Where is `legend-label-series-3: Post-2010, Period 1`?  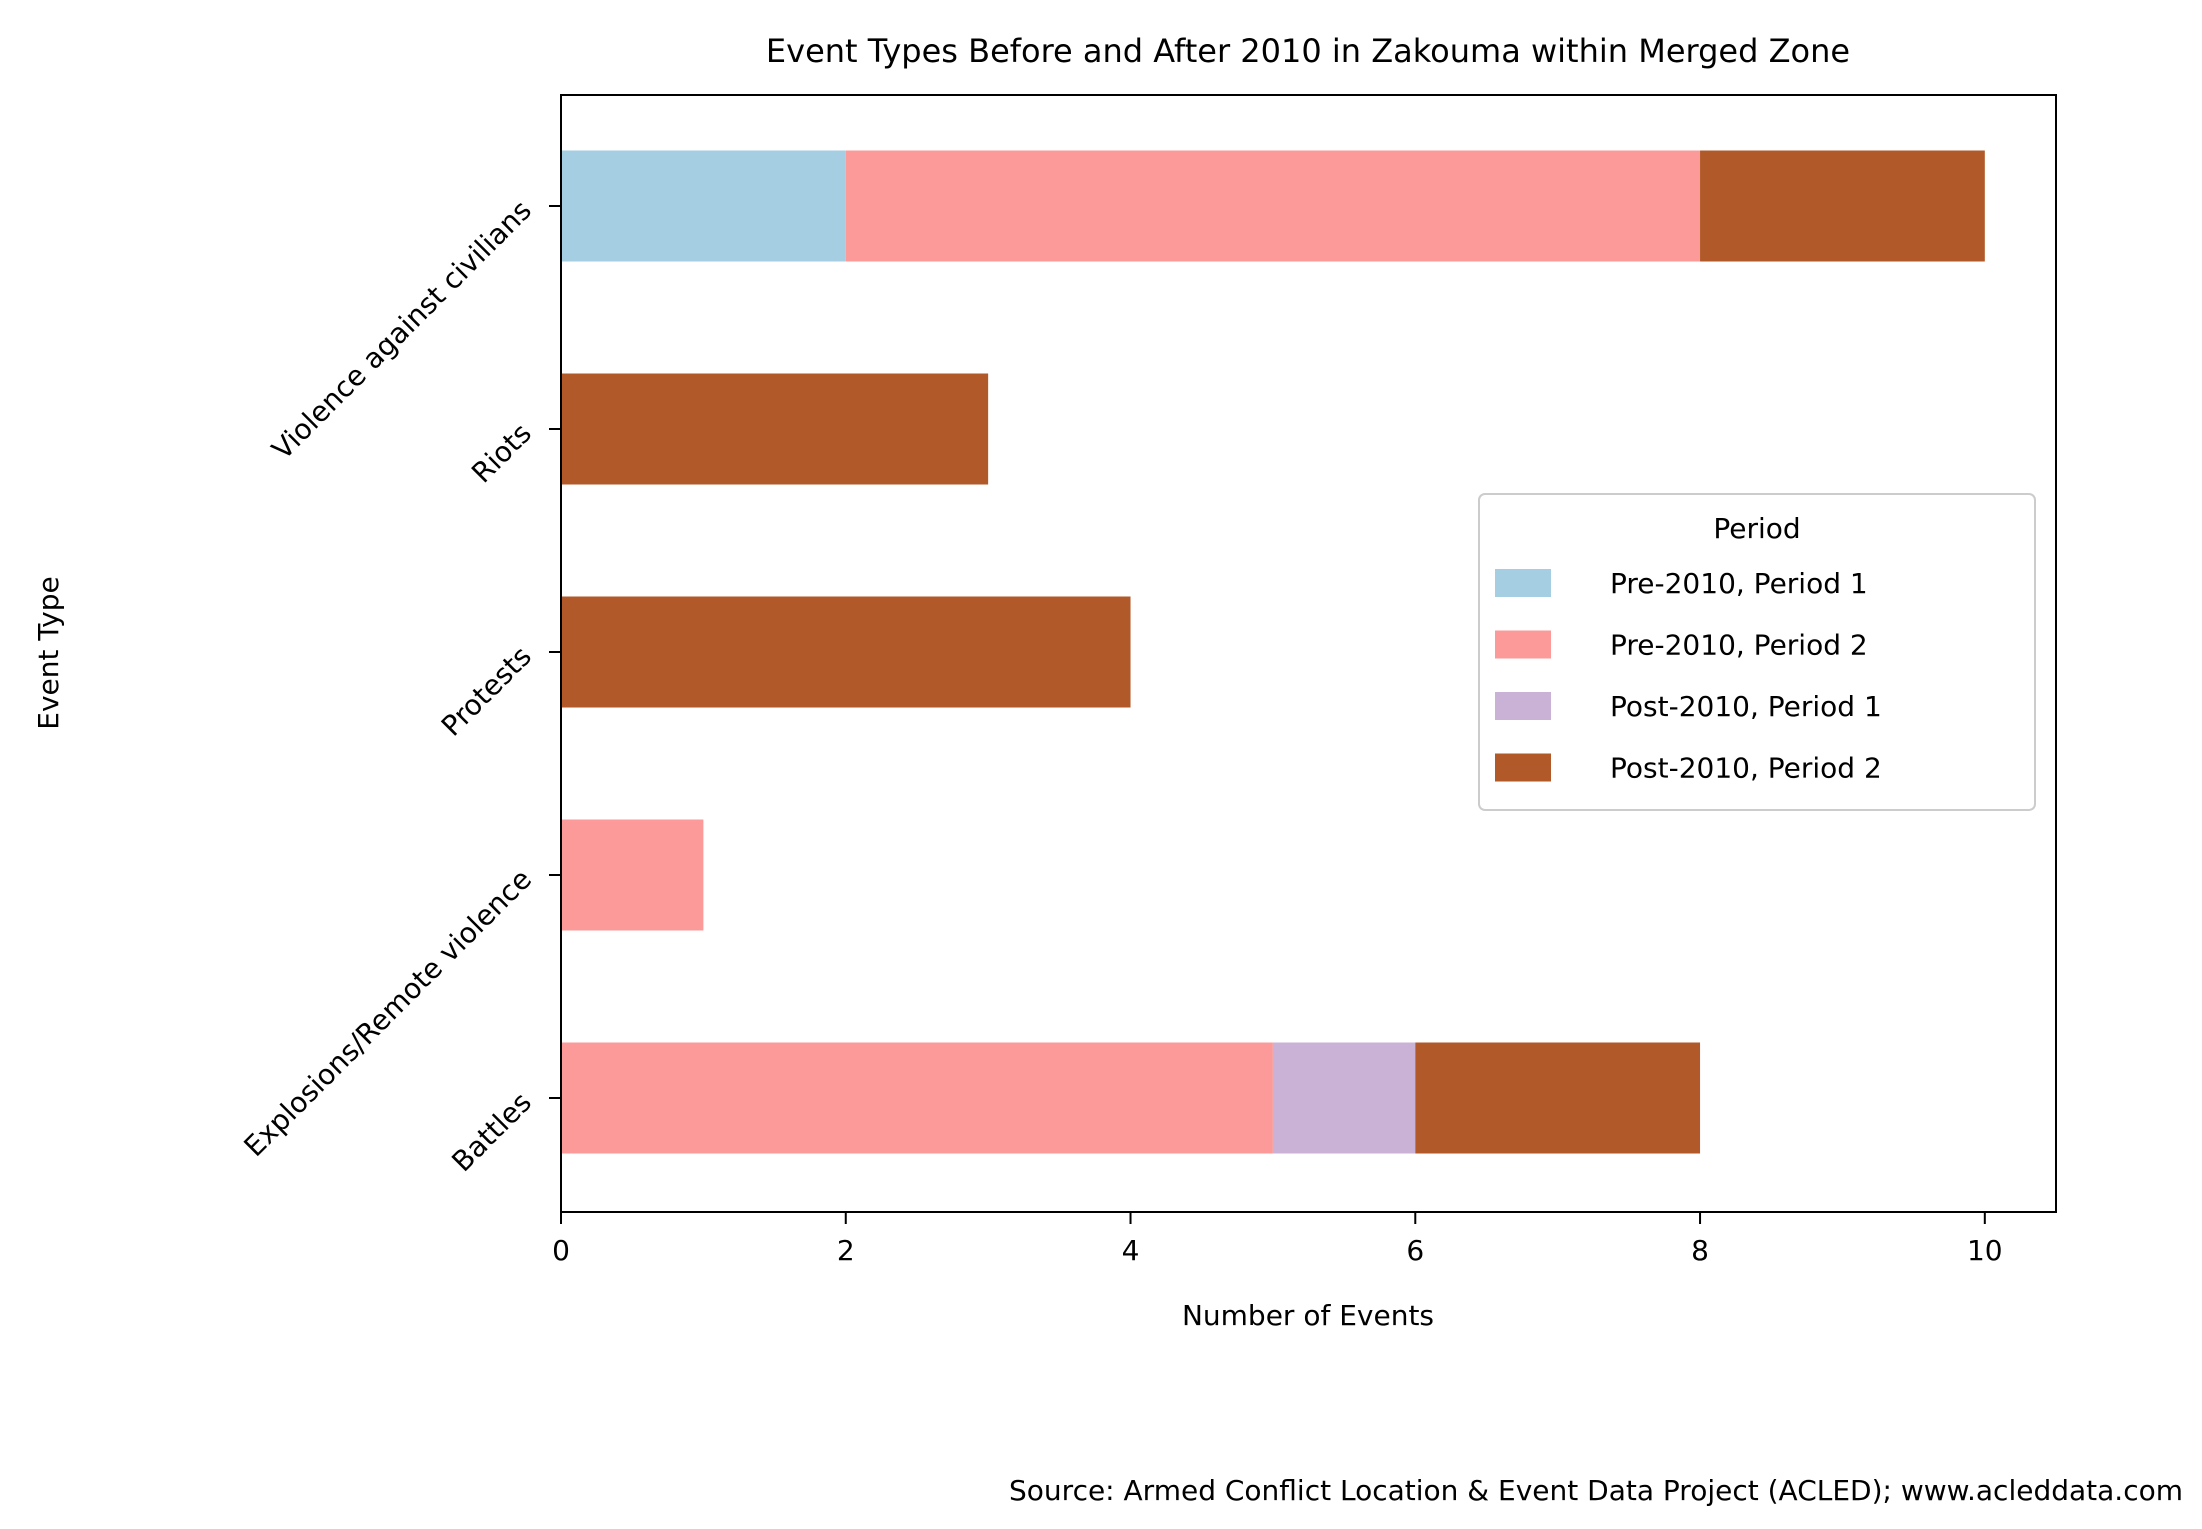 legend-label-series-3: Post-2010, Period 1 is located at coordinates (1746, 706).